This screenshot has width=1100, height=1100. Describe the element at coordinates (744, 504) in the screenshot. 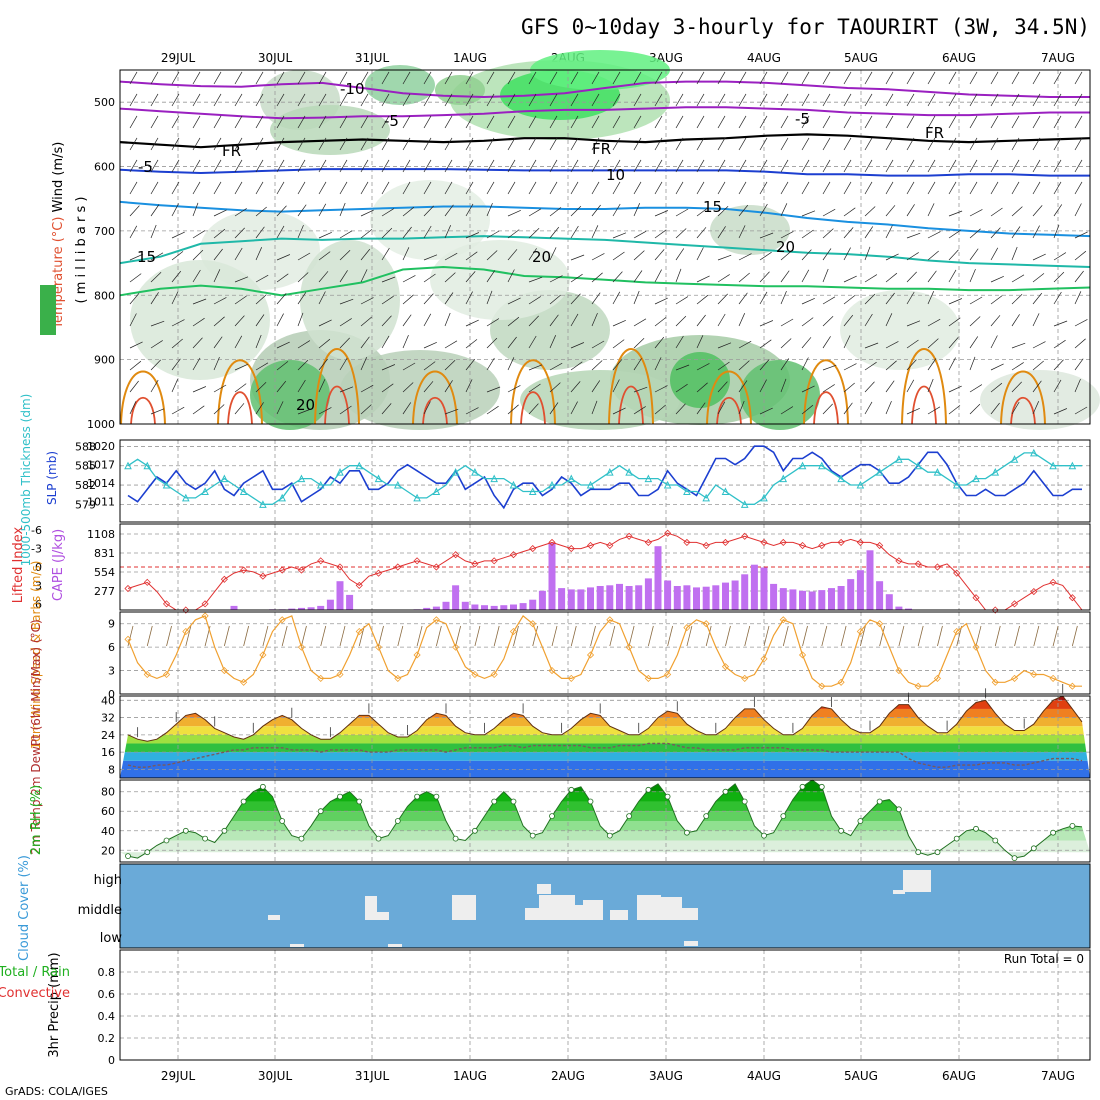

I see `thickness-marker` at that location.